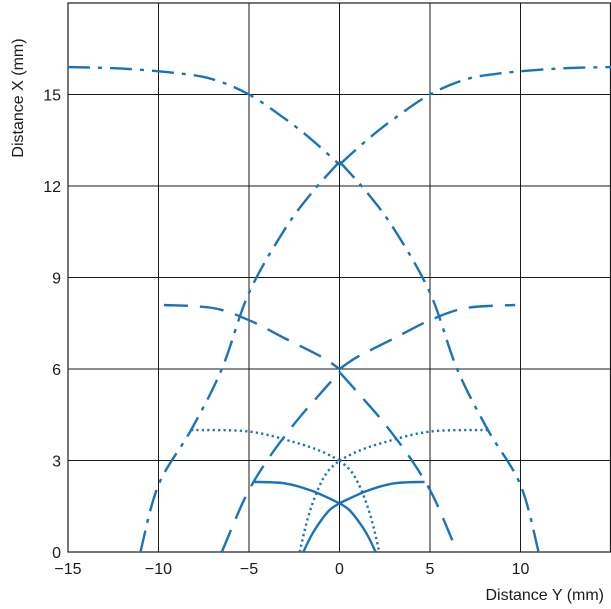 This screenshot has width=611, height=609. I want to click on y-axis-label: Distance X (mm), so click(18, 97).